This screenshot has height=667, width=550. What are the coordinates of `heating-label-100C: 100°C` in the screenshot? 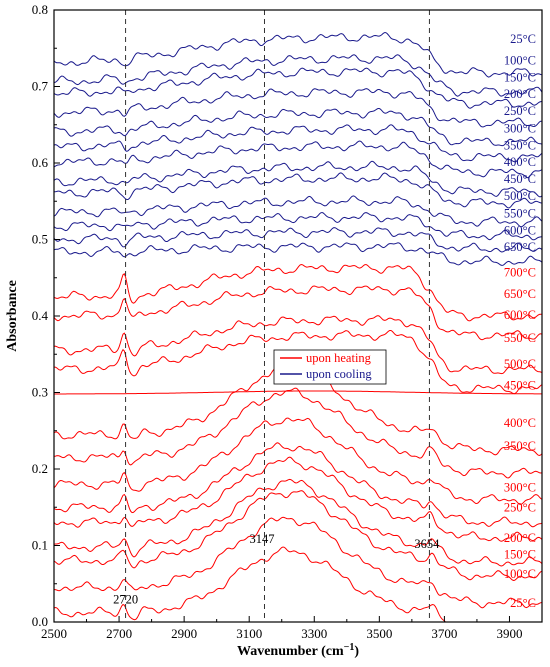 It's located at (520, 574).